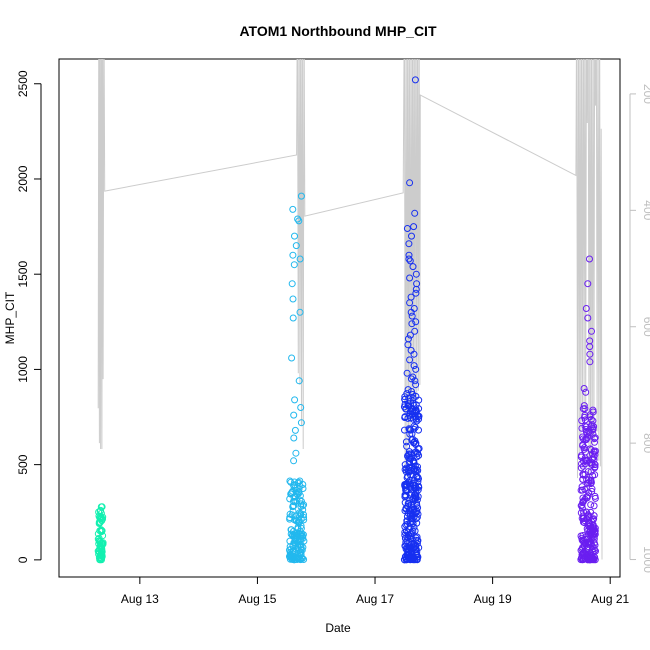  I want to click on y2-tick-label: 400, so click(645, 210).